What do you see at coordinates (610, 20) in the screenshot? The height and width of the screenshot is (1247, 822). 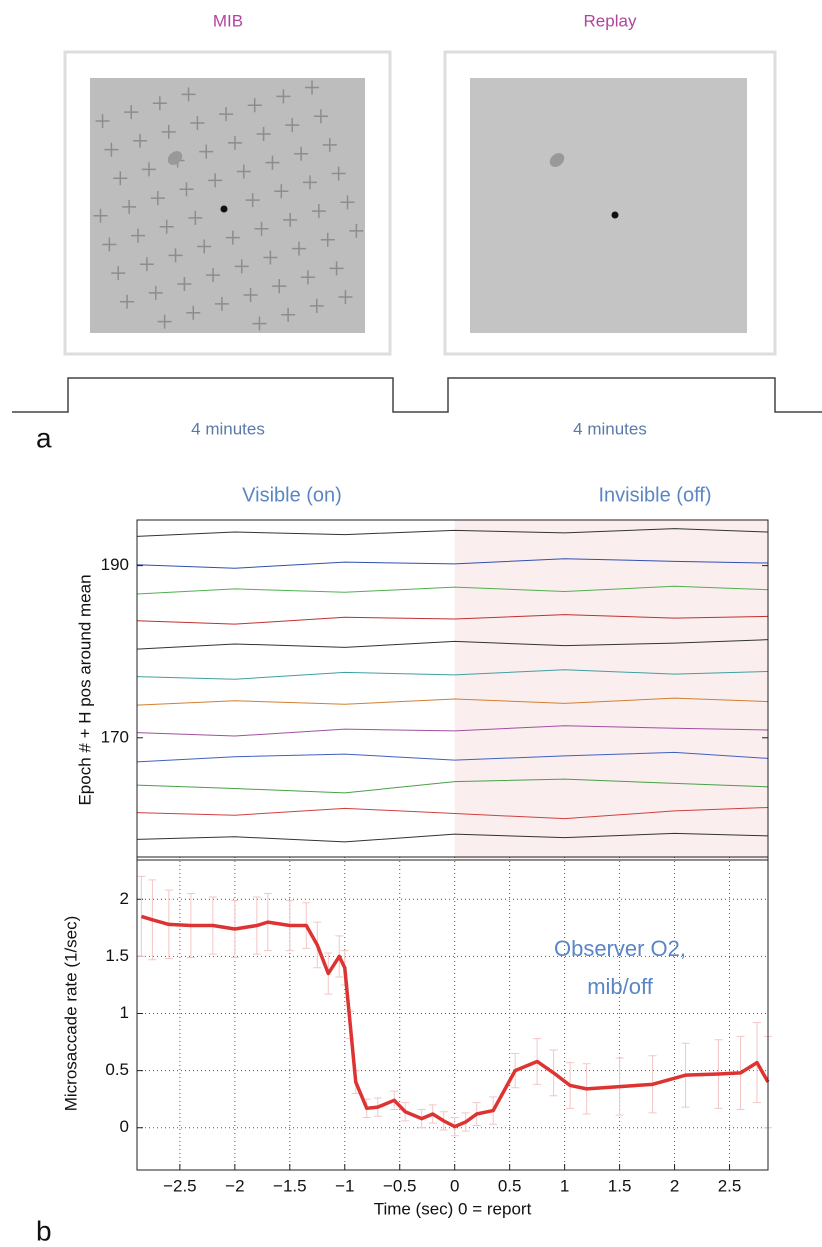 I see `stimulus-title: Replay` at bounding box center [610, 20].